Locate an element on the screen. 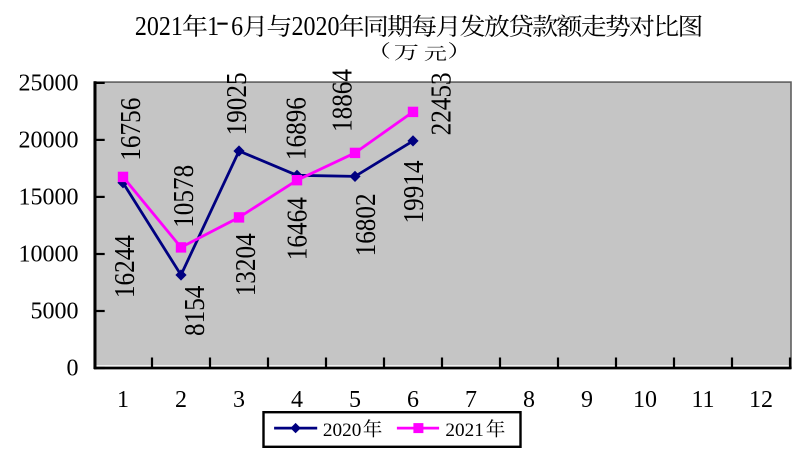 The width and height of the screenshot is (800, 459). svg-text: 9 is located at coordinates (587, 400).